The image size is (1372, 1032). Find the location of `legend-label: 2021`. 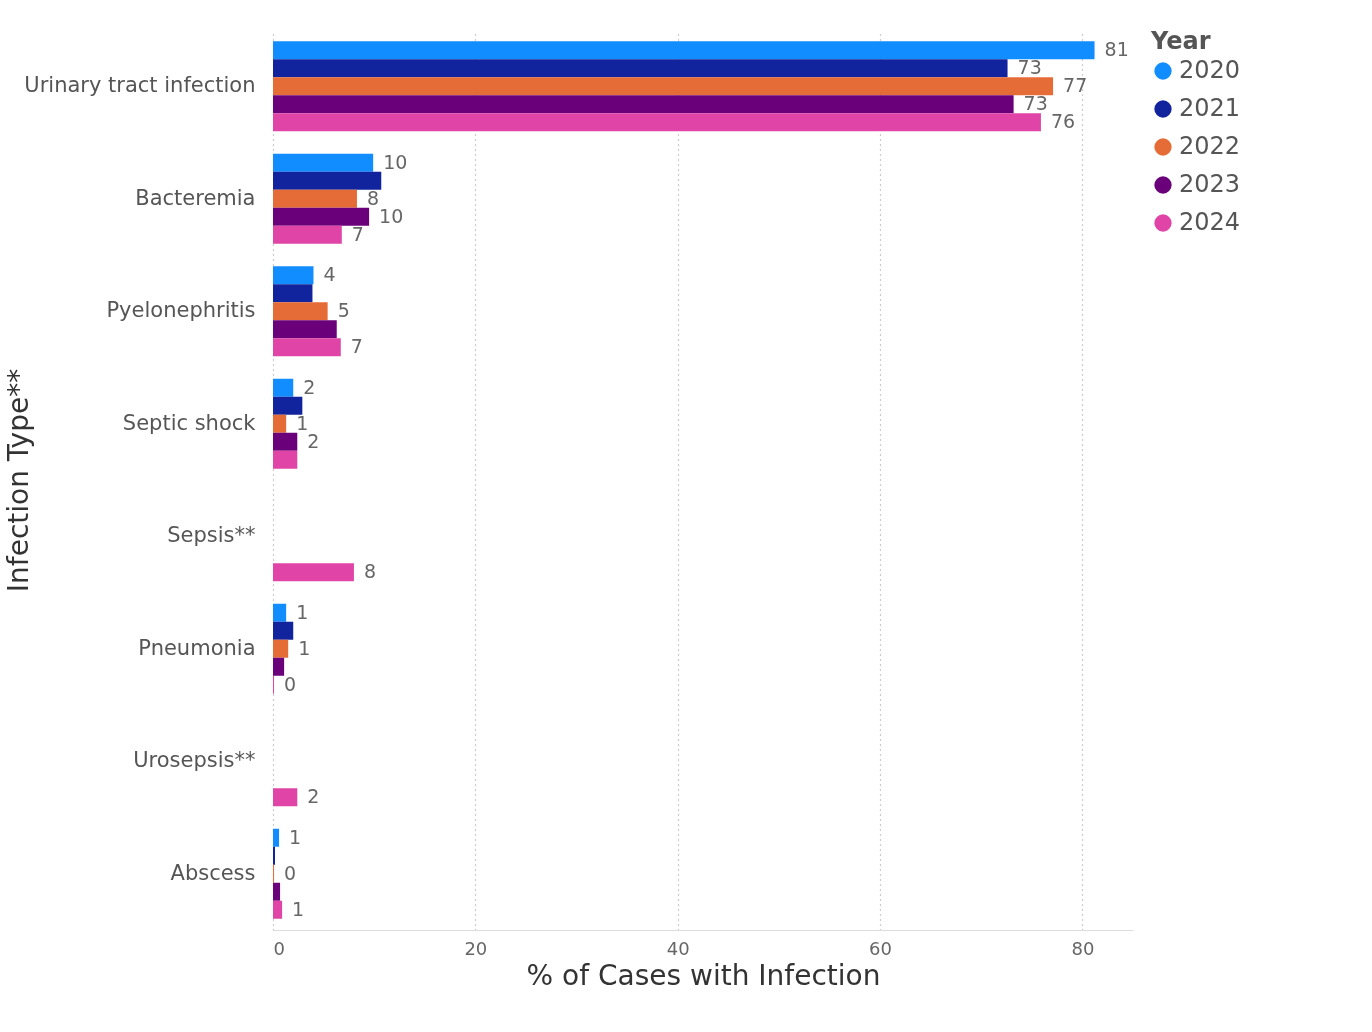

legend-label: 2021 is located at coordinates (1210, 108).